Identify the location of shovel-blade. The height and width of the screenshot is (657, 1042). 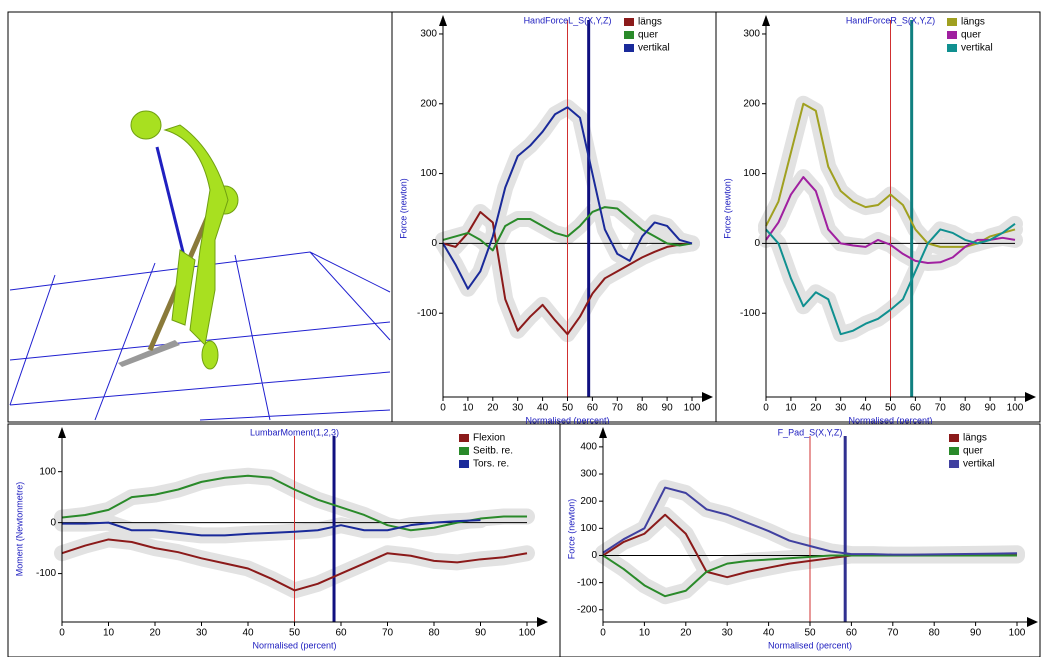
(149, 353).